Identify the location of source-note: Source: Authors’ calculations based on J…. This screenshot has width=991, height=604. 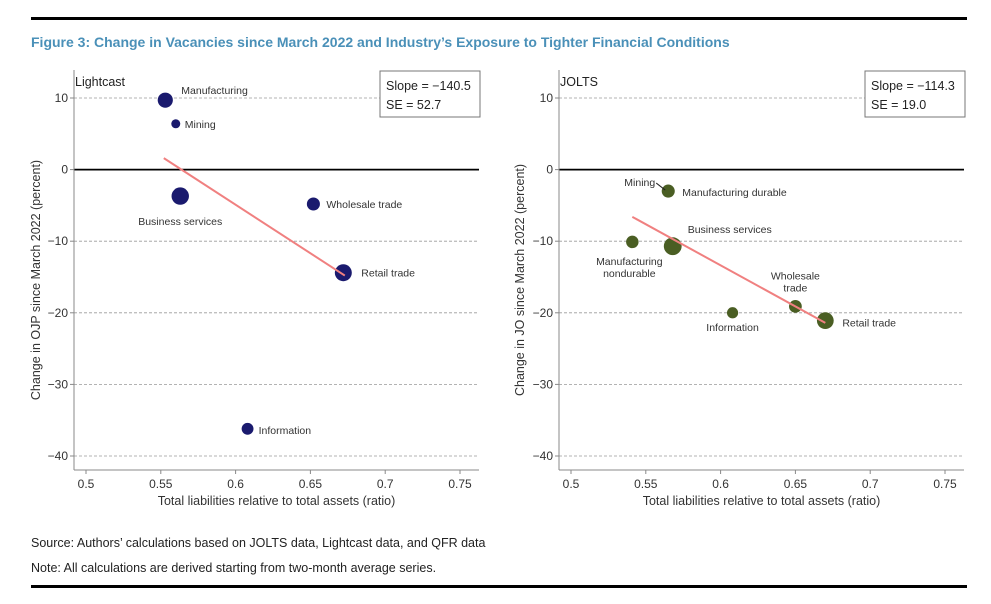
(258, 543).